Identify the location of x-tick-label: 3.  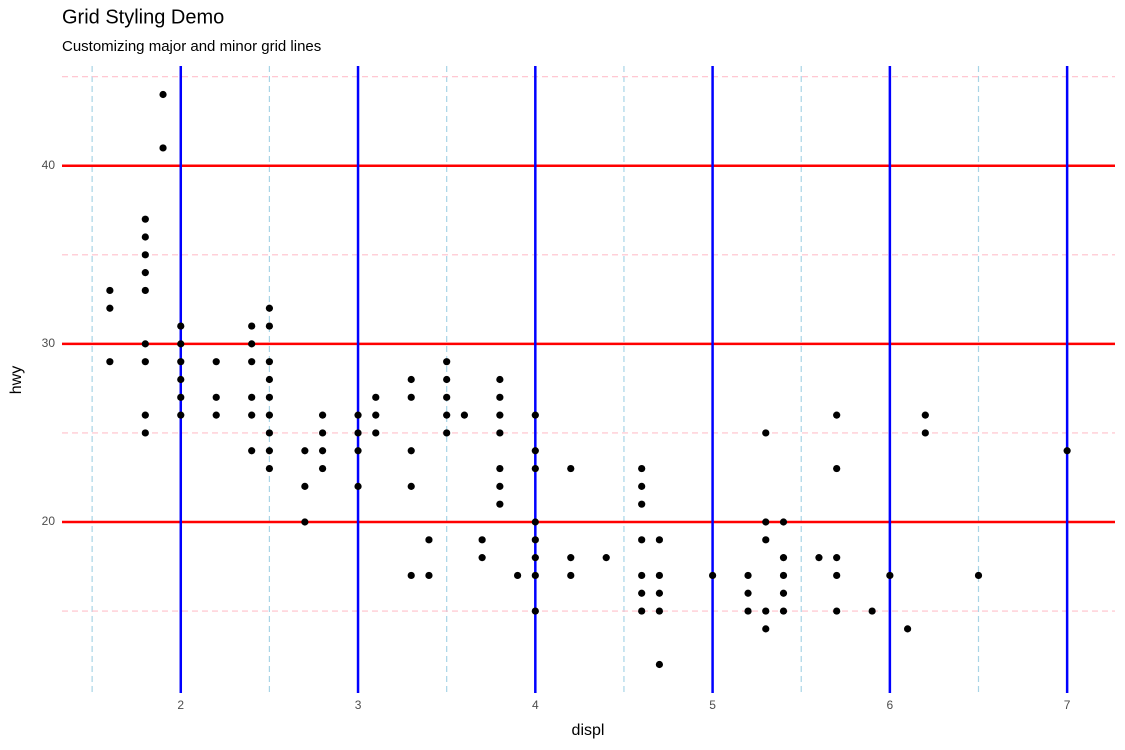
(358, 705).